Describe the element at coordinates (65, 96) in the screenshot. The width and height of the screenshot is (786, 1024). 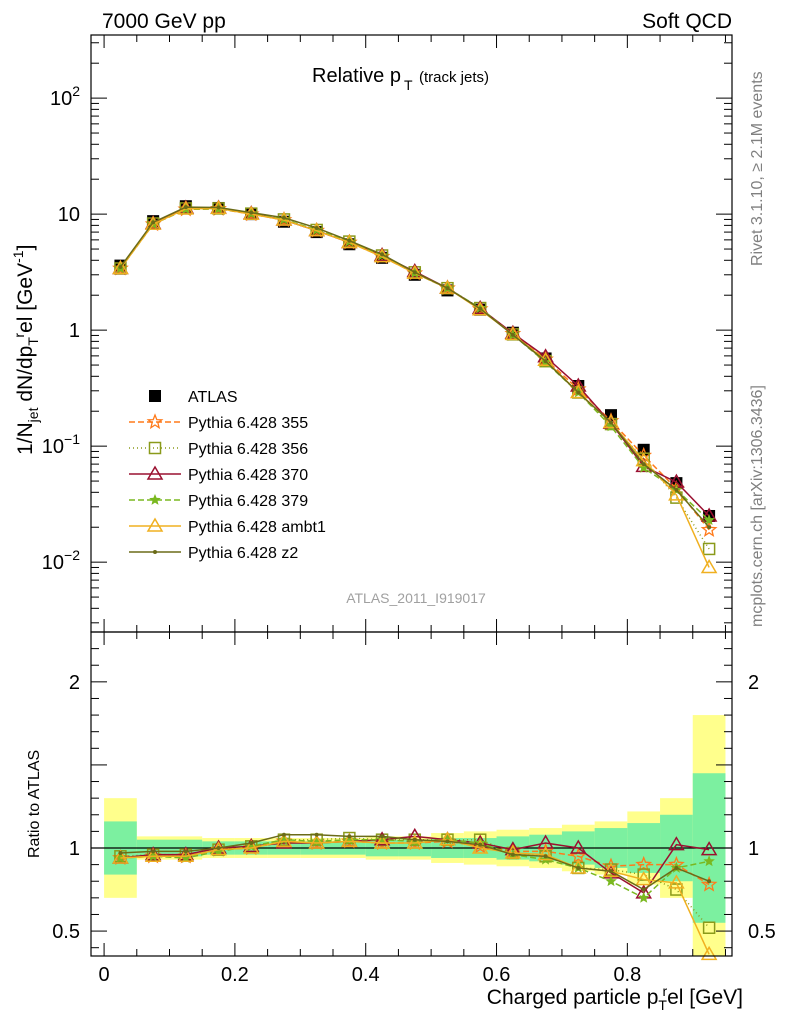
I see `y-tick-label: 10²` at that location.